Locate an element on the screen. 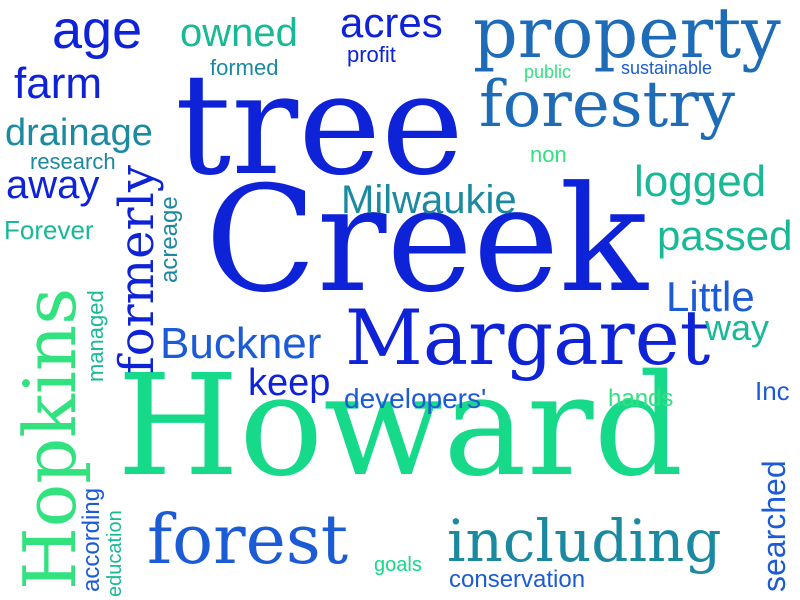  word-forestry: forestry is located at coordinates (607, 105).